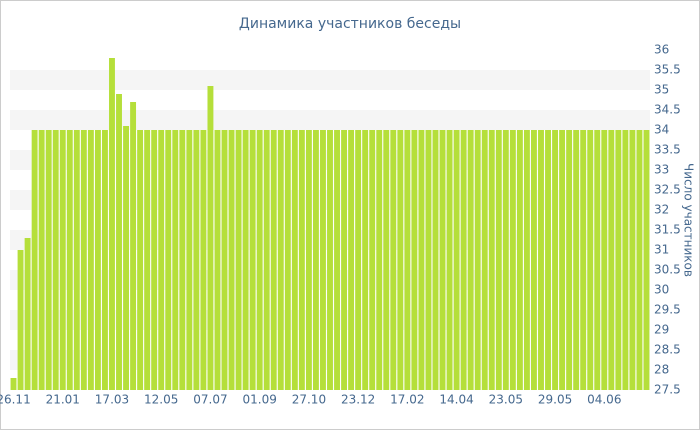  Describe the element at coordinates (667, 350) in the screenshot. I see `y-tick-label: 28.5` at that location.